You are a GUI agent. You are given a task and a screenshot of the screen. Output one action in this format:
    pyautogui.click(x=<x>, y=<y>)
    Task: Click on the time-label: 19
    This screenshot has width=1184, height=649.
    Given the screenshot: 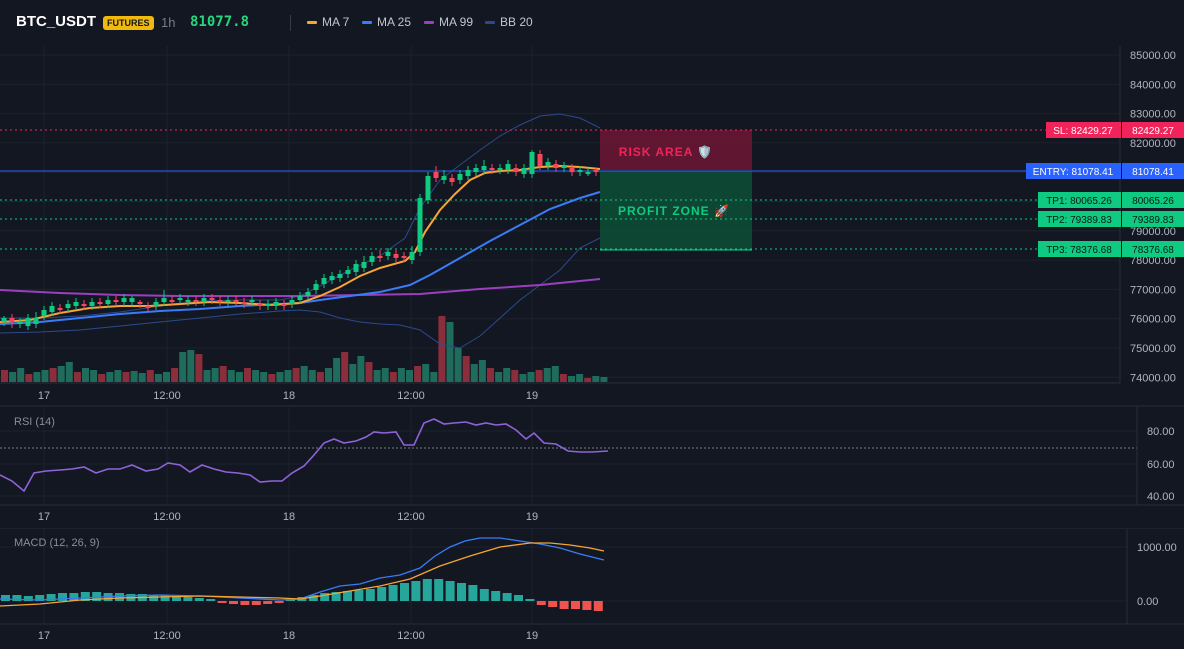 What is the action you would take?
    pyautogui.click(x=532, y=396)
    